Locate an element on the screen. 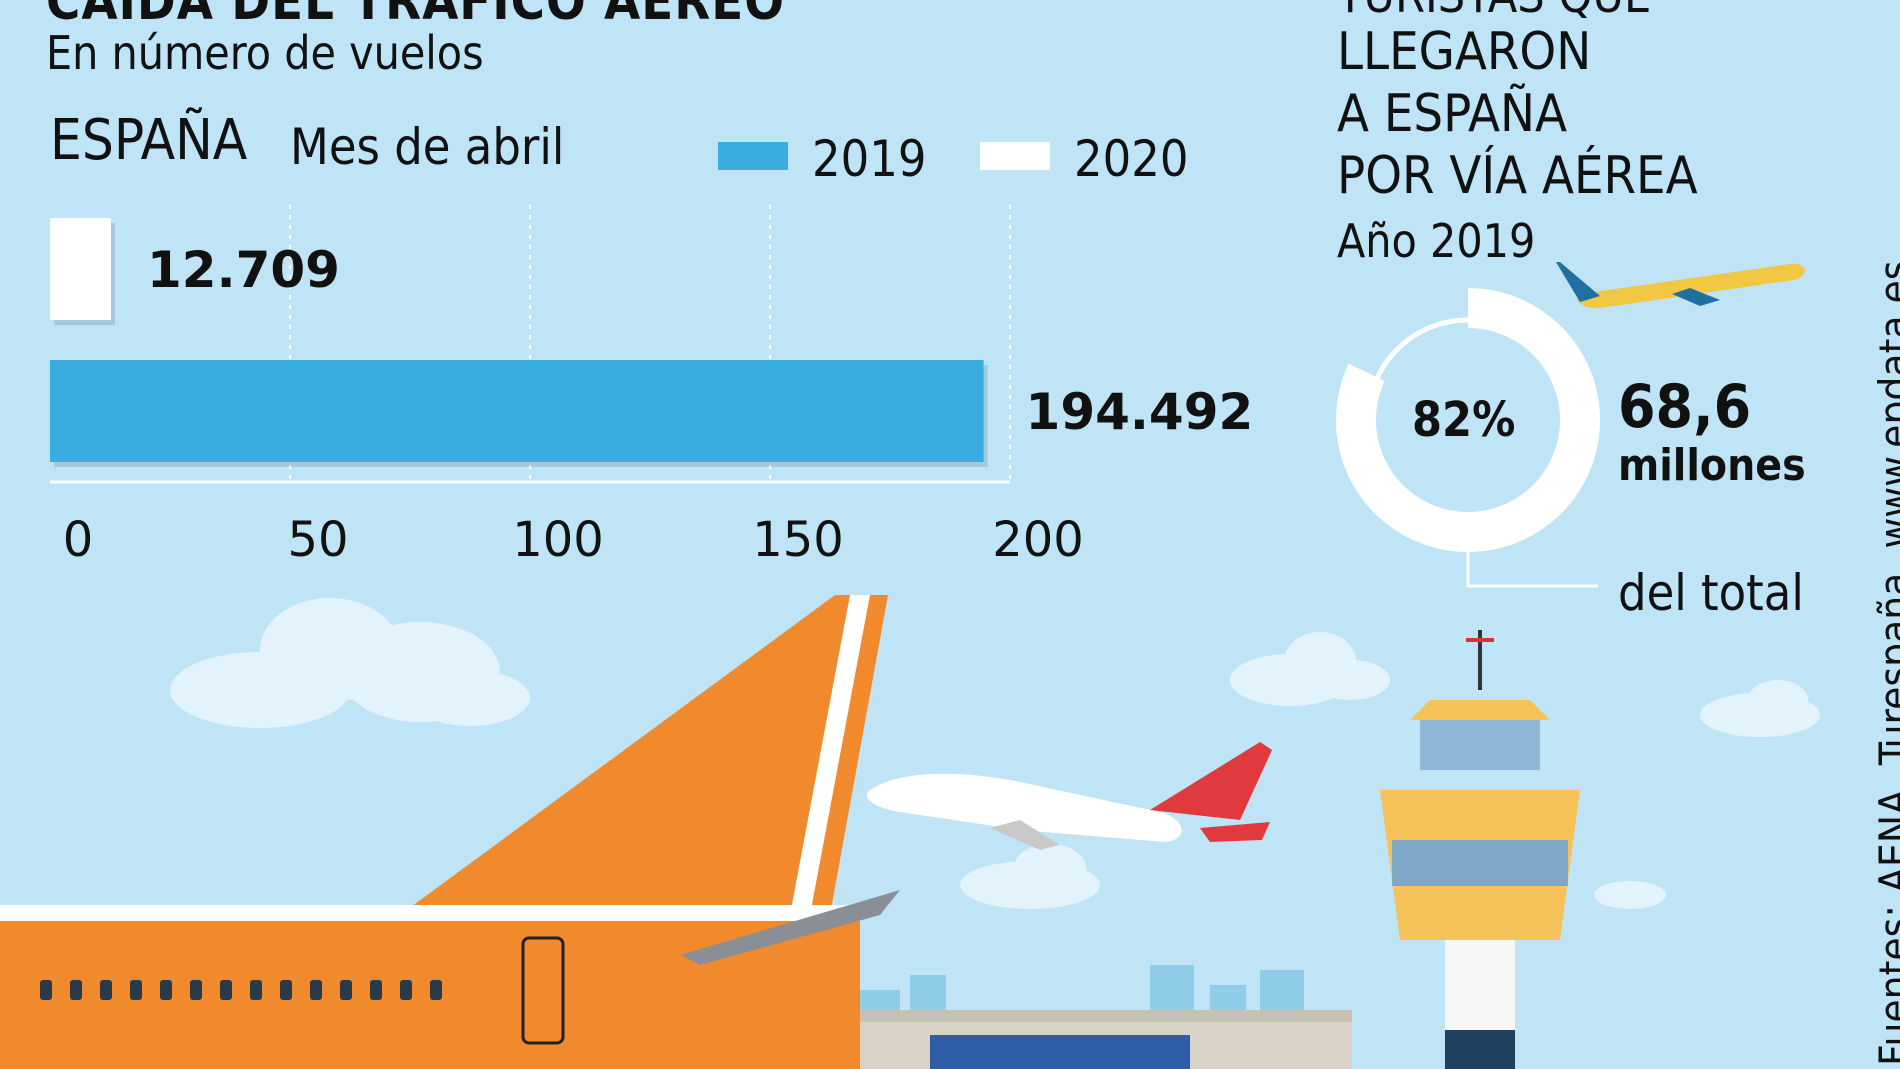 Image resolution: width=1900 pixels, height=1069 pixels. bar-2020 is located at coordinates (81, 269).